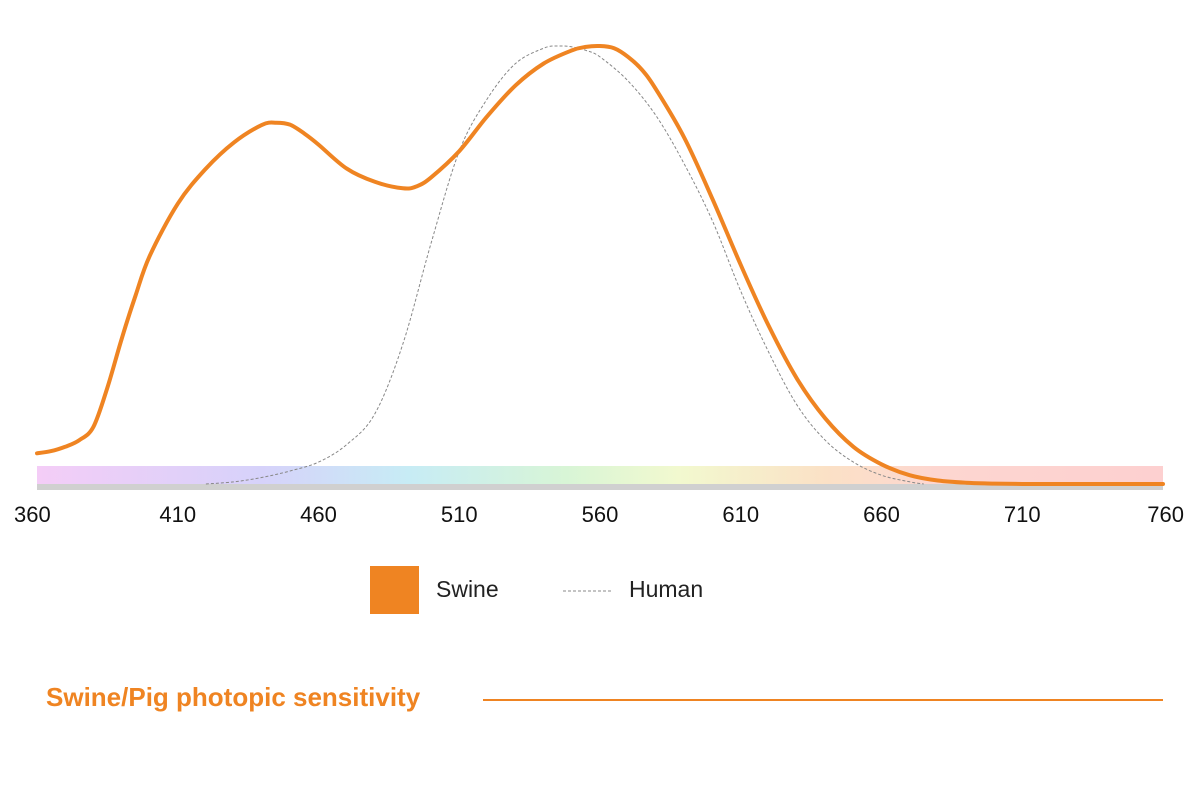  I want to click on legend-label-swine: Swine, so click(467, 589).